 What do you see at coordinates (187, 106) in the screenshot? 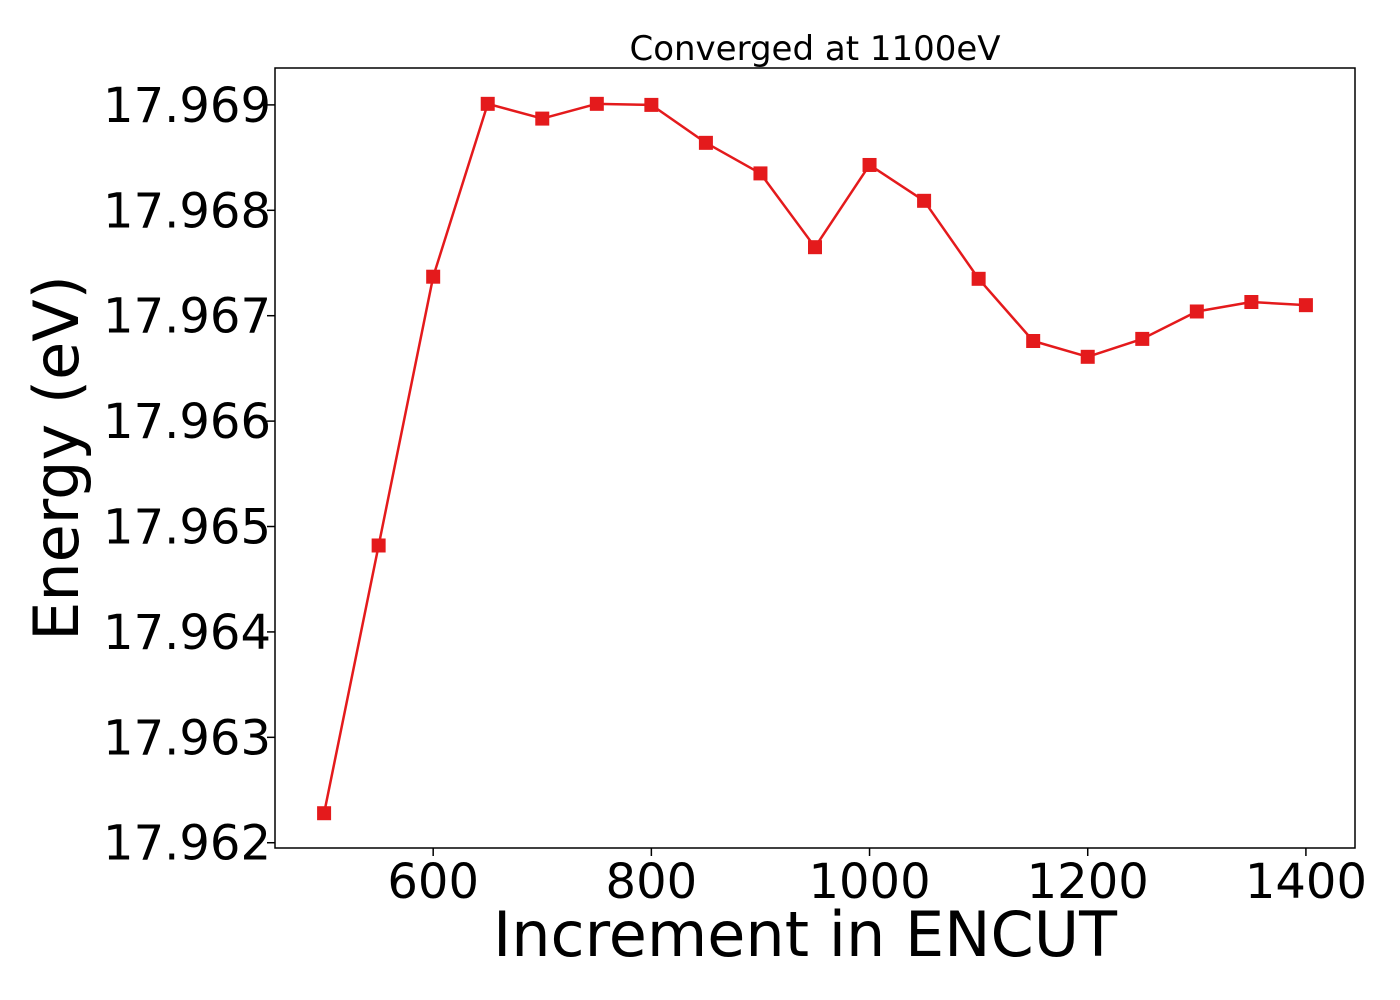
I see `y-tick-label: 17.969` at bounding box center [187, 106].